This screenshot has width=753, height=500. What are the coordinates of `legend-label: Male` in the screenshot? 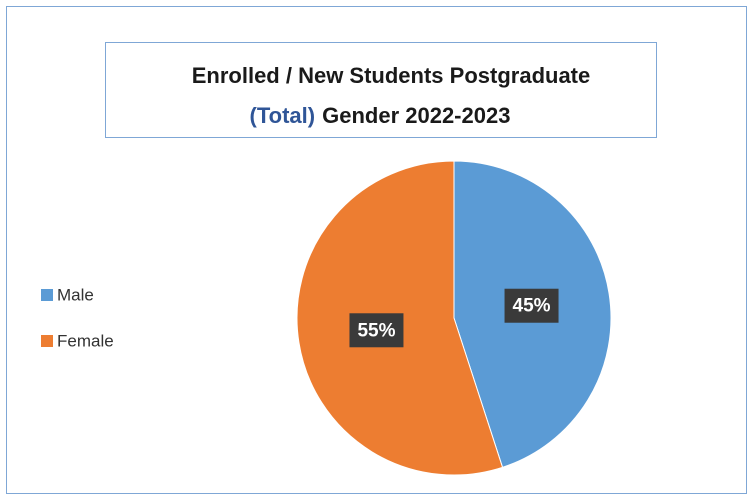 It's located at (75, 294).